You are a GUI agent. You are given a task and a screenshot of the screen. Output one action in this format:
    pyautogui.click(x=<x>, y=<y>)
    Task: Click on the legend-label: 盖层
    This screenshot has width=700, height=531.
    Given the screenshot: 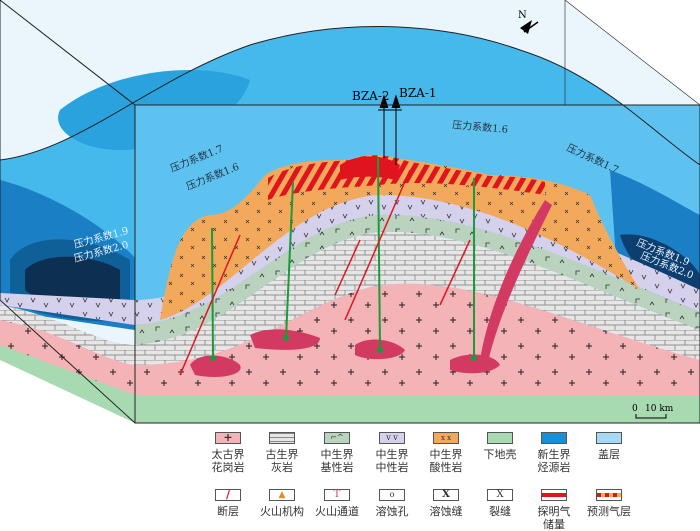 What is the action you would take?
    pyautogui.click(x=609, y=454)
    